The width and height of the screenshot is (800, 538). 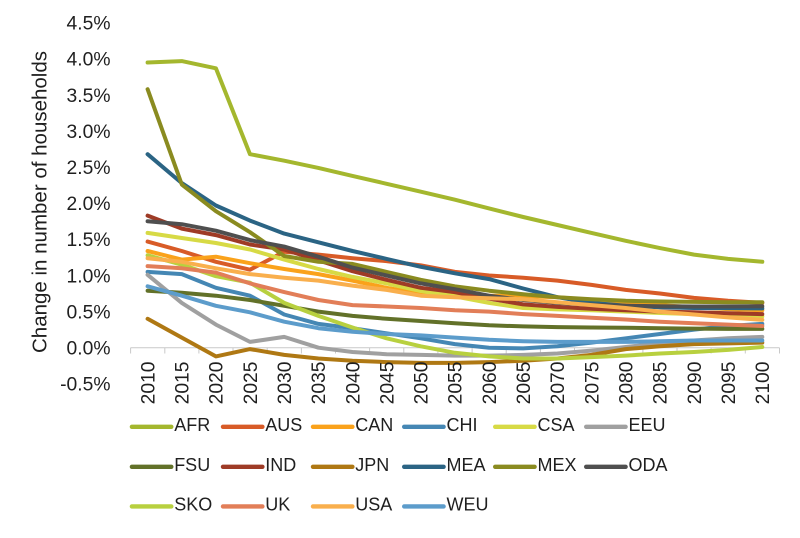 What do you see at coordinates (466, 465) in the screenshot?
I see `svg-text: MEA` at bounding box center [466, 465].